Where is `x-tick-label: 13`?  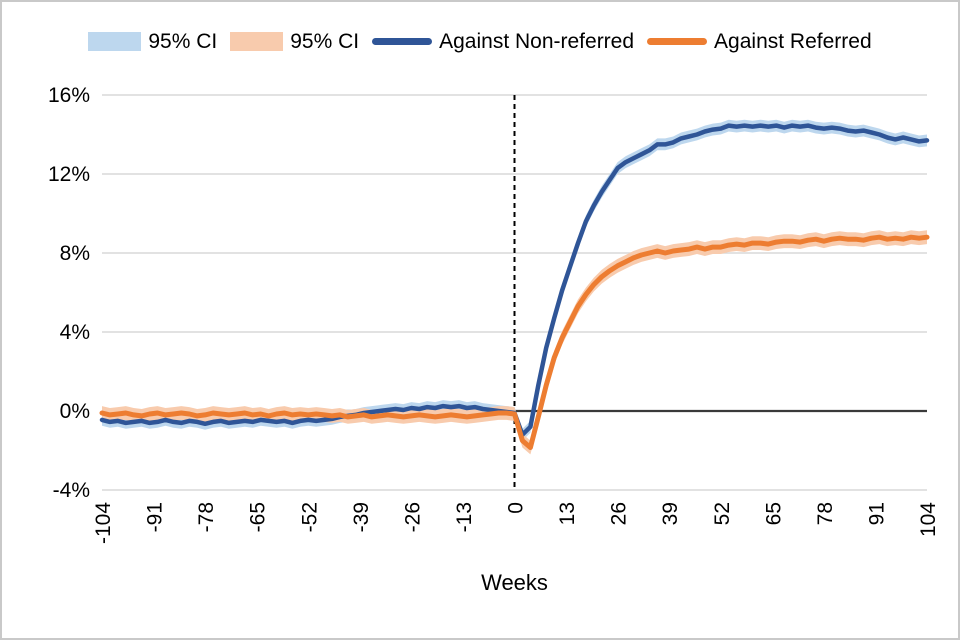 x-tick-label: 13 is located at coordinates (567, 513).